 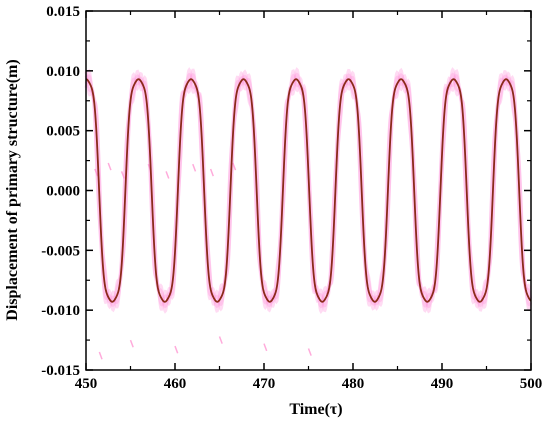 I want to click on y-tick-label: -0.010, so click(x=60, y=311).